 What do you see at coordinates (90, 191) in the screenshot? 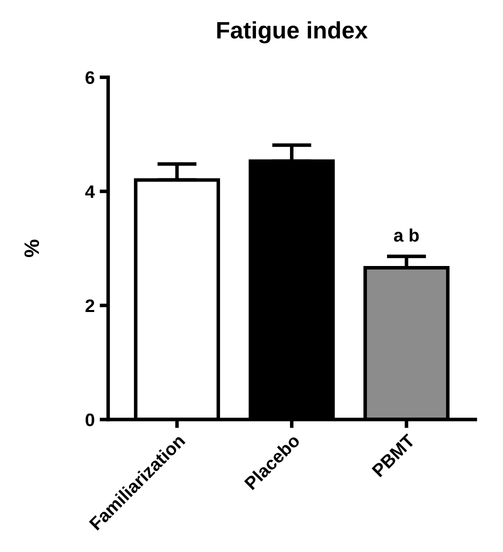
I see `y-tick-label: 4` at bounding box center [90, 191].